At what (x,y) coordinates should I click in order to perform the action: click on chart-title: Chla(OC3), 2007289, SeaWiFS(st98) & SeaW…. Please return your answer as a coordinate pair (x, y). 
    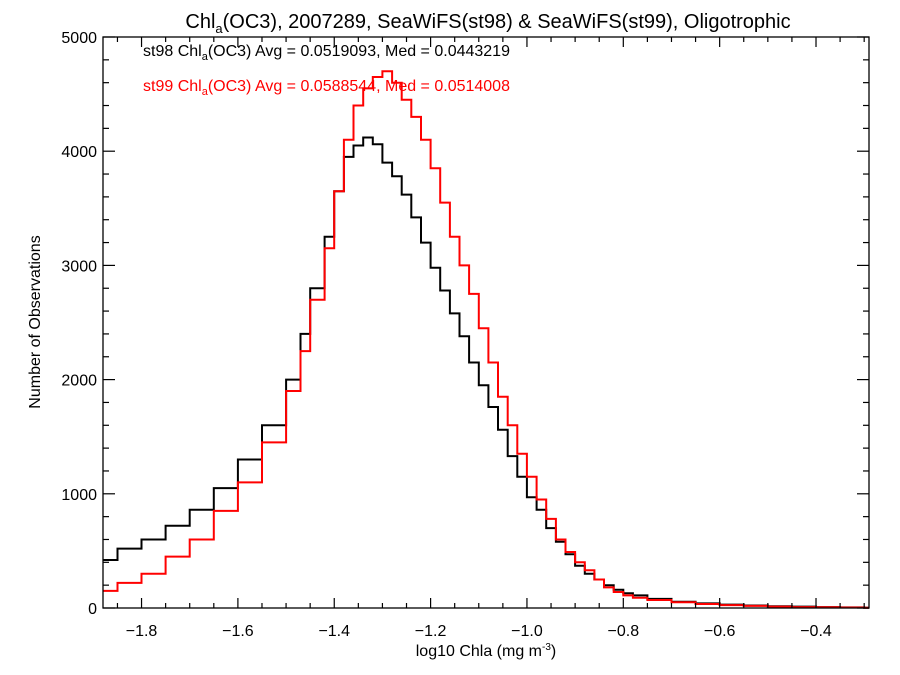
    Looking at the image, I should click on (487, 23).